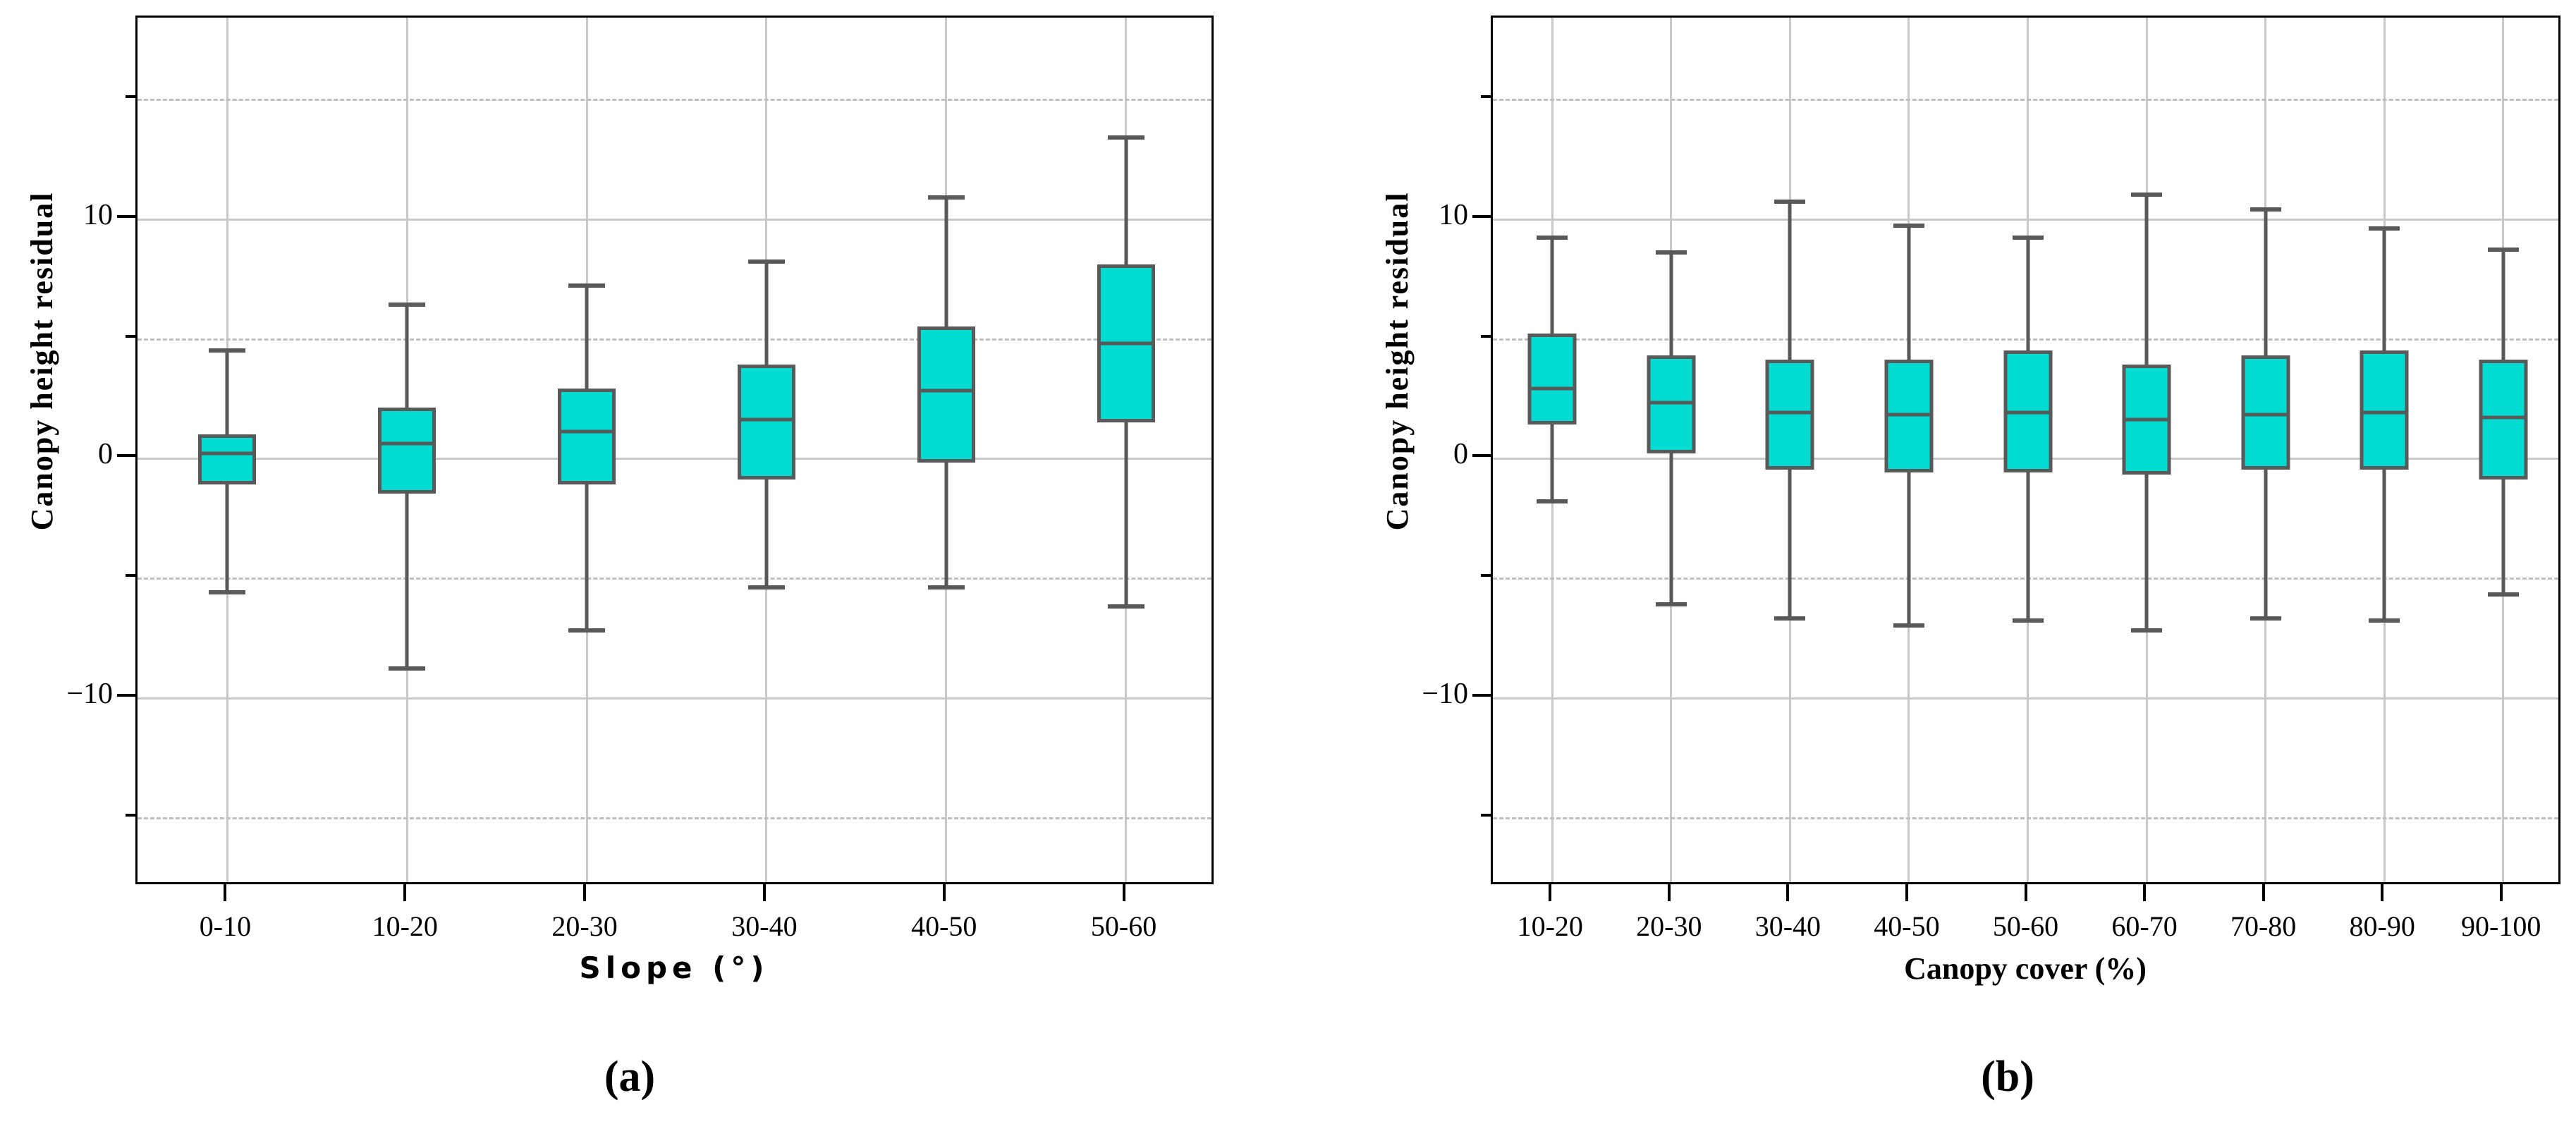 The width and height of the screenshot is (2576, 1136). Describe the element at coordinates (2008, 1077) in the screenshot. I see `panel-label-b: (b)` at that location.